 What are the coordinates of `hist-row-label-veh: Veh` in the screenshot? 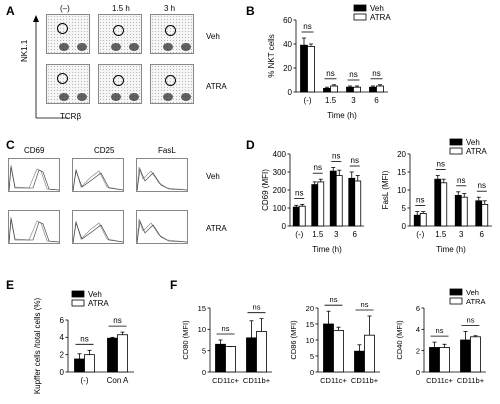 It's located at (213, 176).